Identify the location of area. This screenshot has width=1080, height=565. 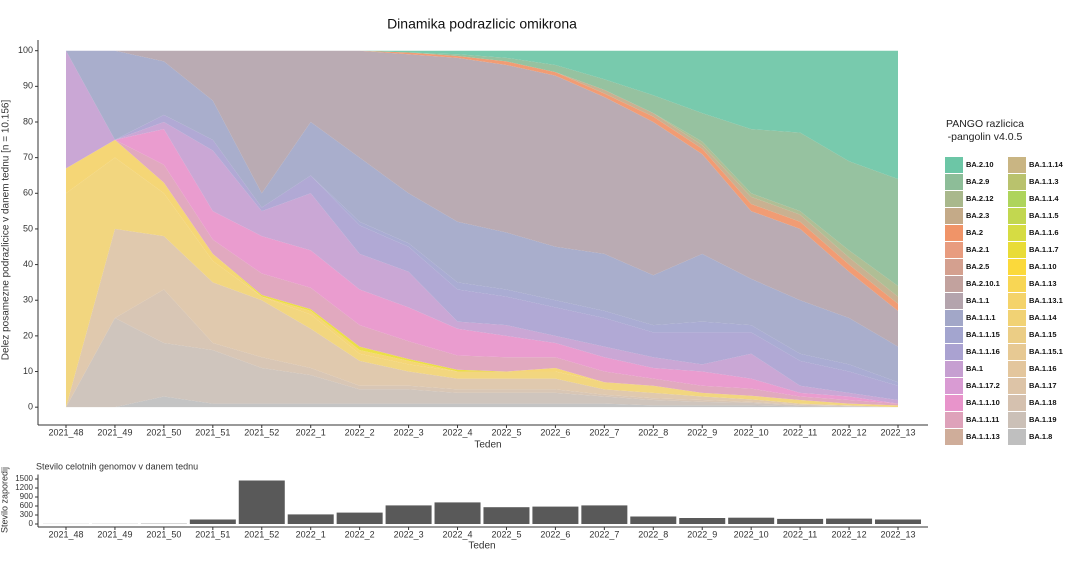
(482, 402).